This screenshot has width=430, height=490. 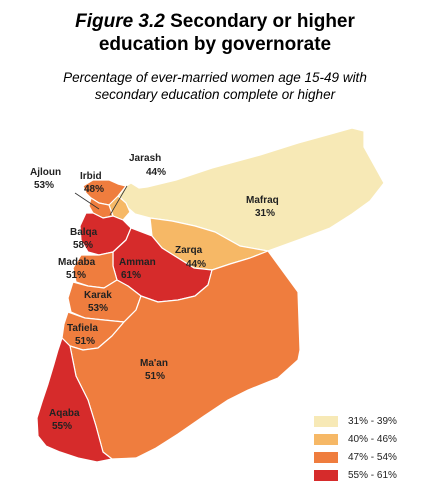 What do you see at coordinates (372, 439) in the screenshot?
I see `legend-label: 40% - 46%` at bounding box center [372, 439].